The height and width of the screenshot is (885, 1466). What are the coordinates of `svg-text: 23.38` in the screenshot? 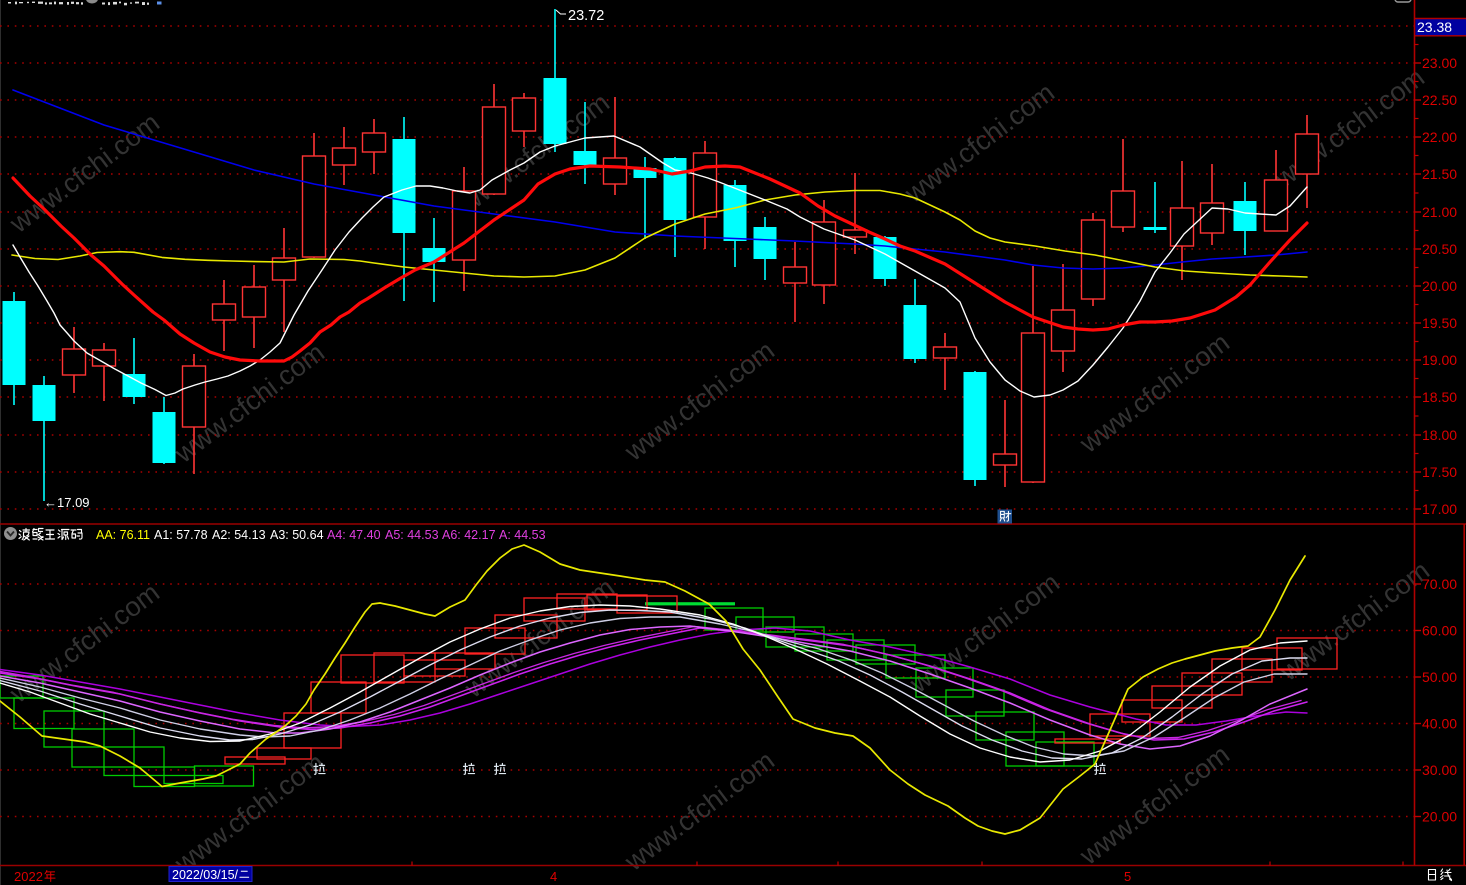 It's located at (1434, 27).